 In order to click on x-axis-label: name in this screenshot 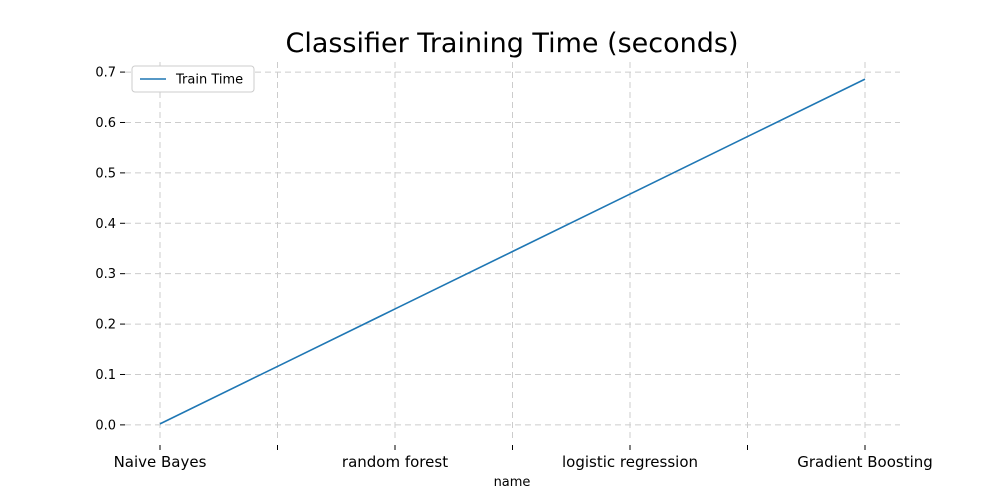, I will do `click(512, 482)`.